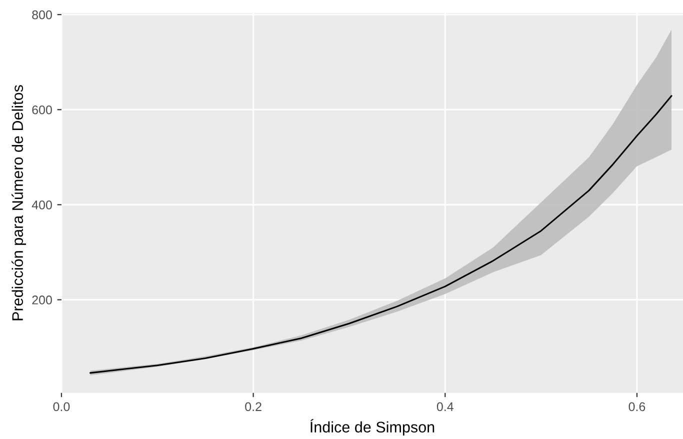 This screenshot has height=439, width=683. I want to click on x-tick-label: 0.6, so click(637, 407).